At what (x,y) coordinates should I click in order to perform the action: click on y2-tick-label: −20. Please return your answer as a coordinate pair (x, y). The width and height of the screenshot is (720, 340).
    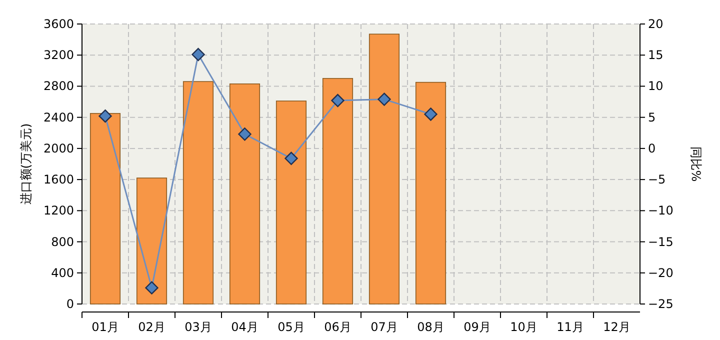
    Looking at the image, I should click on (661, 273).